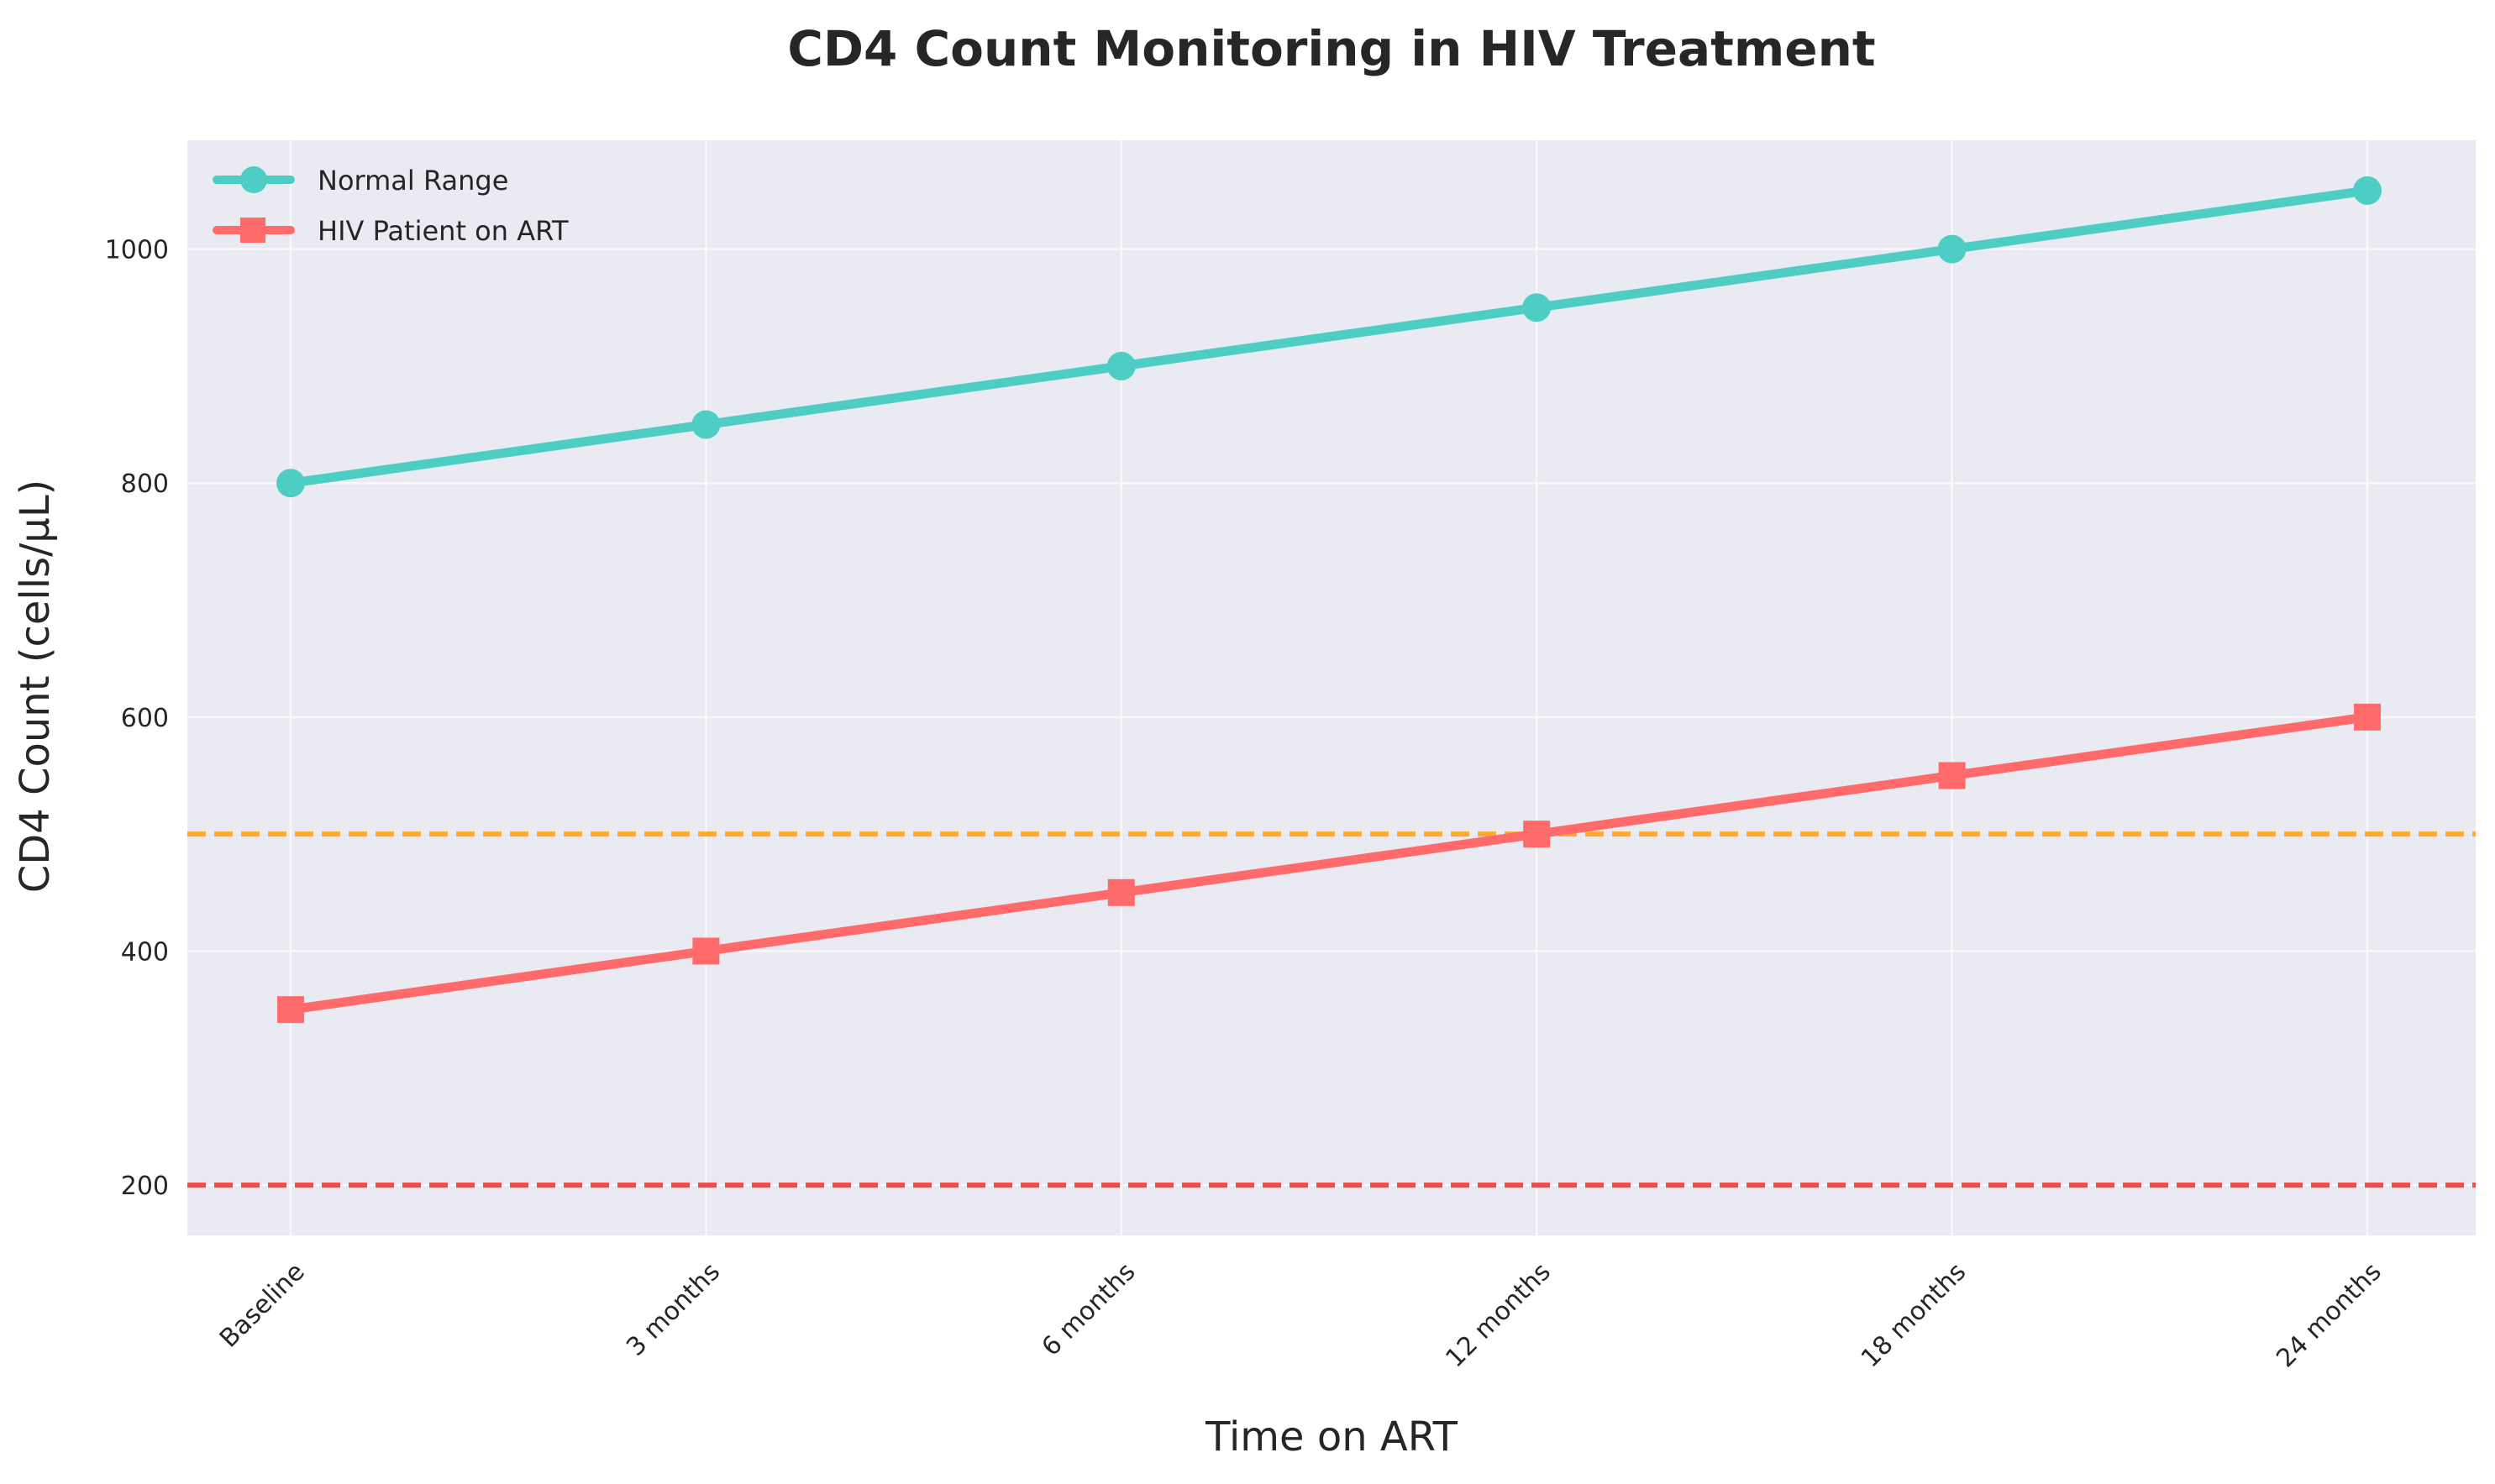  I want to click on x-tick-label: 12 months, so click(1498, 1315).